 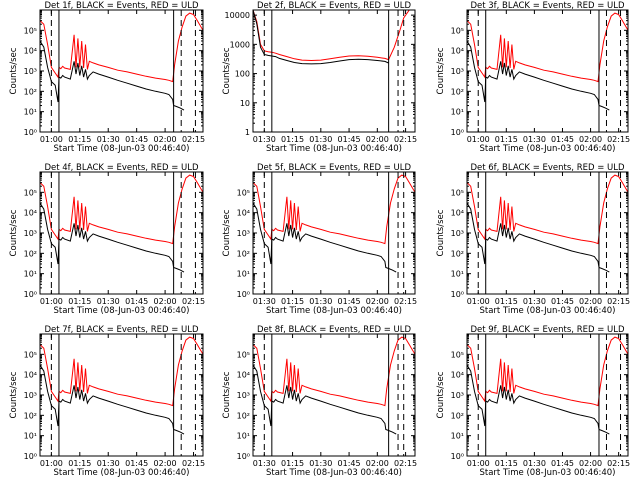 What do you see at coordinates (247, 132) in the screenshot?
I see `y-tick-label: 1` at bounding box center [247, 132].